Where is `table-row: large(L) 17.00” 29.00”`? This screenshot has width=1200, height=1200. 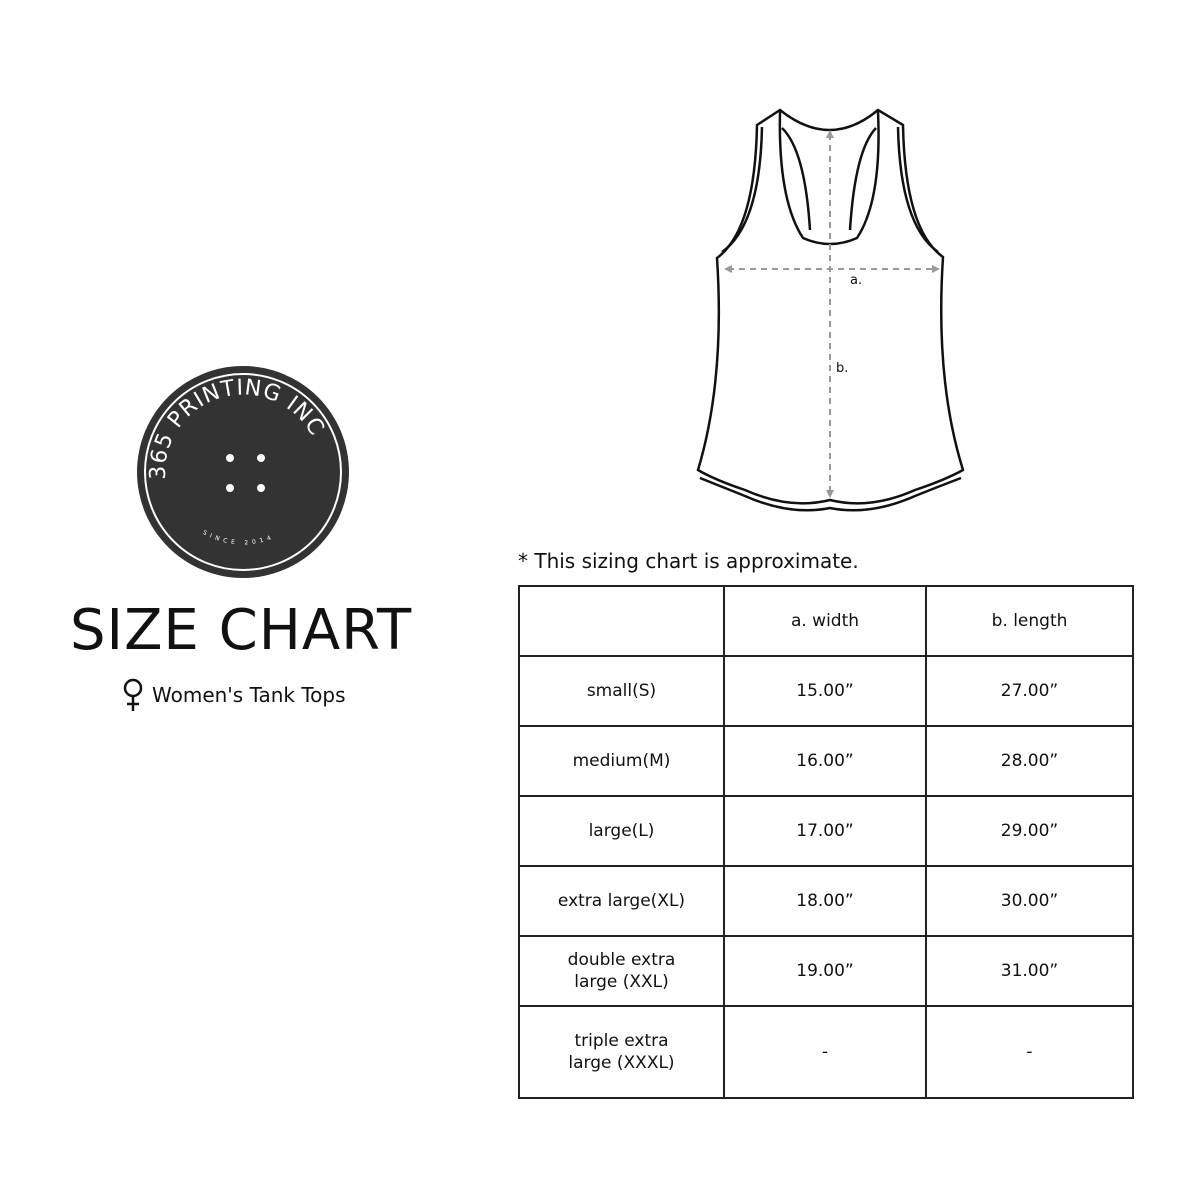
table-row: large(L) 17.00” 29.00” is located at coordinates (826, 831).